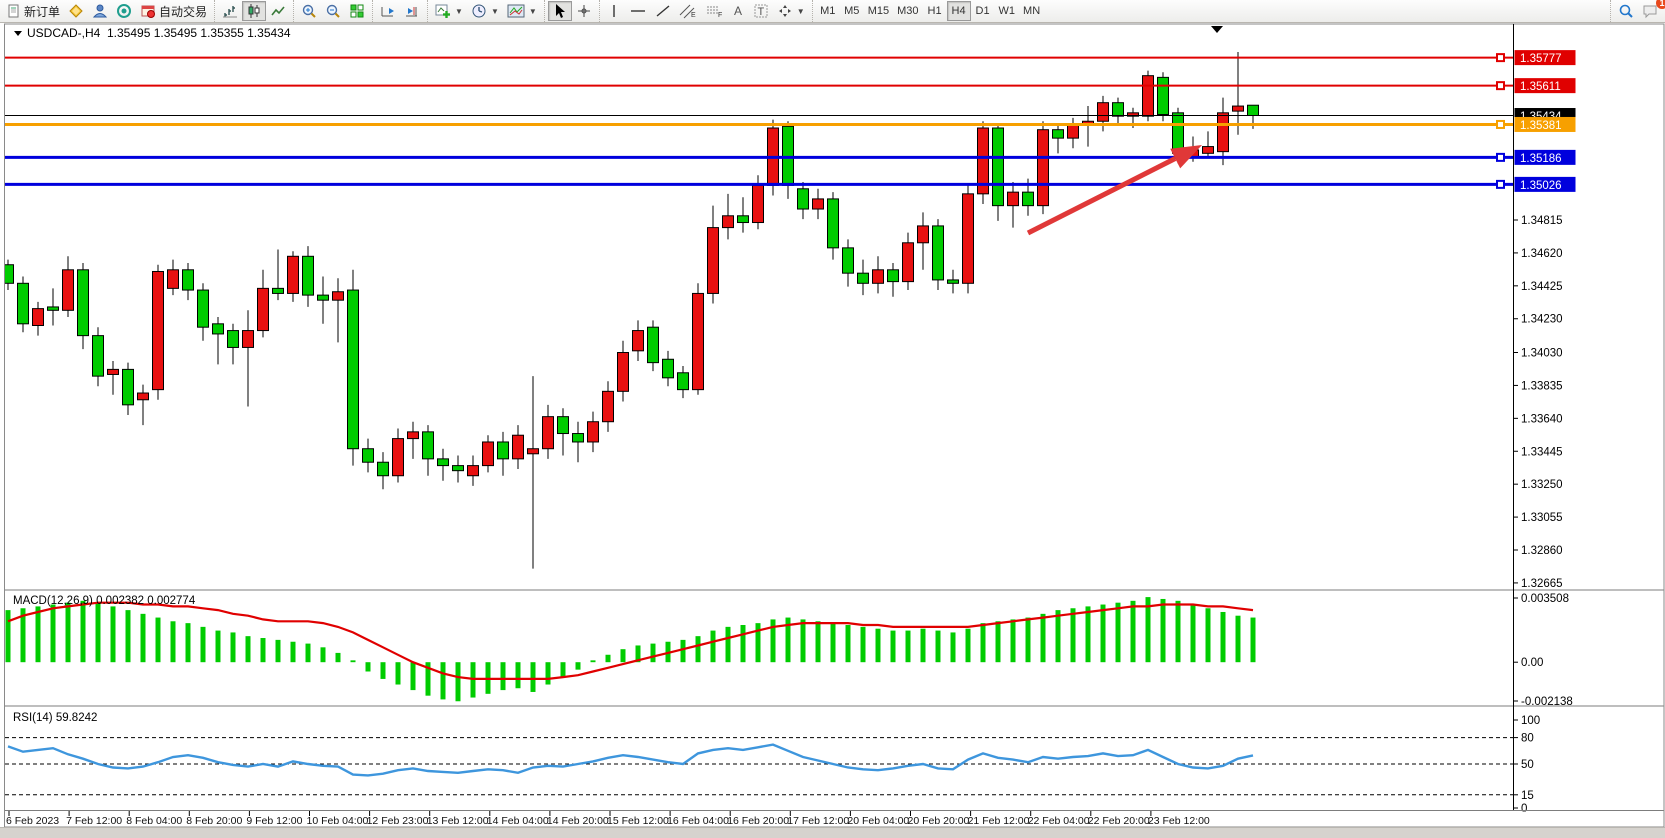  I want to click on template-button: ▼, so click(522, 11).